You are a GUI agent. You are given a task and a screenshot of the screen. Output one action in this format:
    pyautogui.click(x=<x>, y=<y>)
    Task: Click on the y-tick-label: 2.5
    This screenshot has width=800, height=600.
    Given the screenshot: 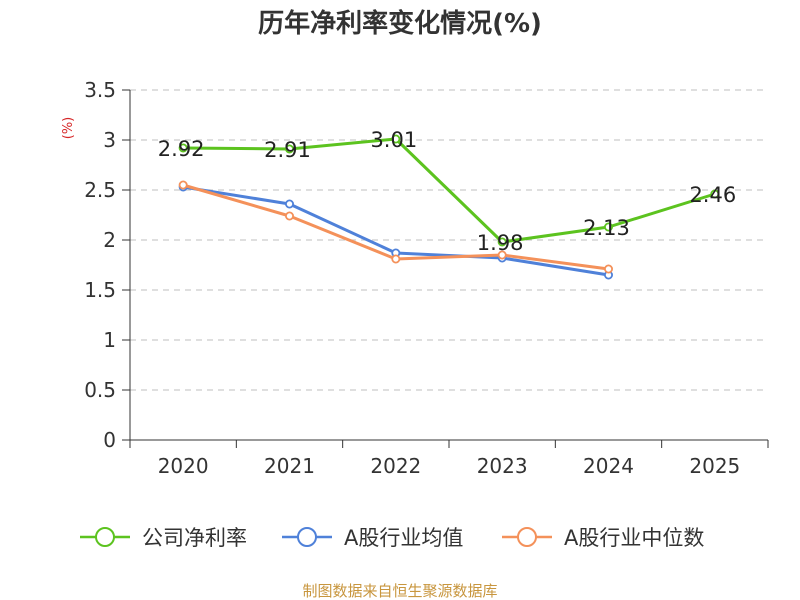 What is the action you would take?
    pyautogui.click(x=100, y=190)
    